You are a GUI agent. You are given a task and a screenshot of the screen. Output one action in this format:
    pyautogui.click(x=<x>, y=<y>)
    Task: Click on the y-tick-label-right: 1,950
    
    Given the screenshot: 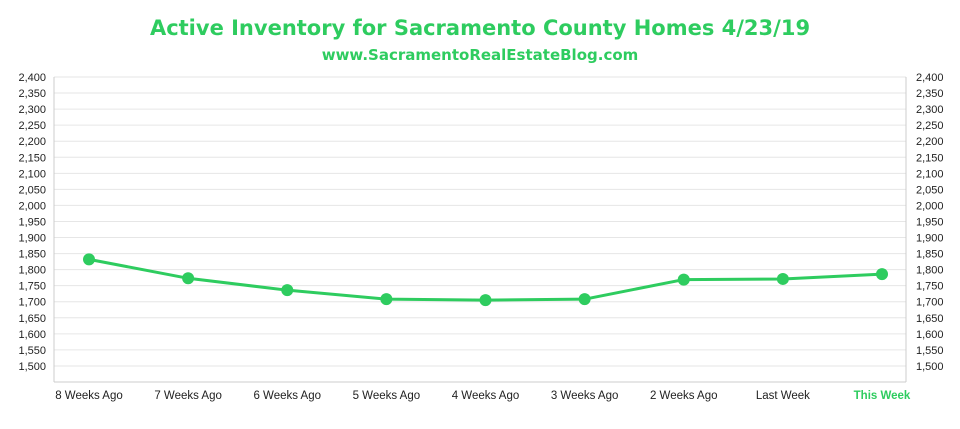 What is the action you would take?
    pyautogui.click(x=930, y=222)
    